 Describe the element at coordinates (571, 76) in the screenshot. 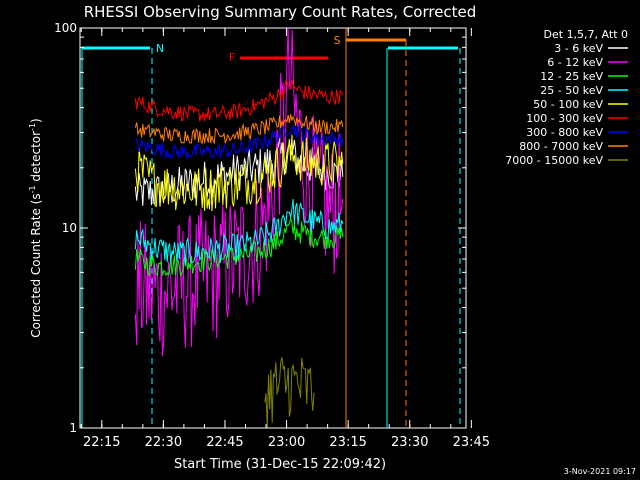

I see `legend-label: 12 - 25 keV` at that location.